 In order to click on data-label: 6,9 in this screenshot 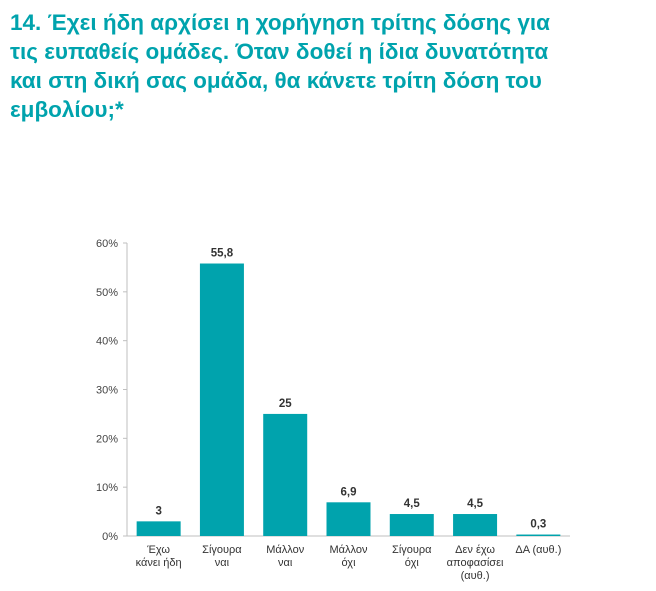, I will do `click(349, 492)`.